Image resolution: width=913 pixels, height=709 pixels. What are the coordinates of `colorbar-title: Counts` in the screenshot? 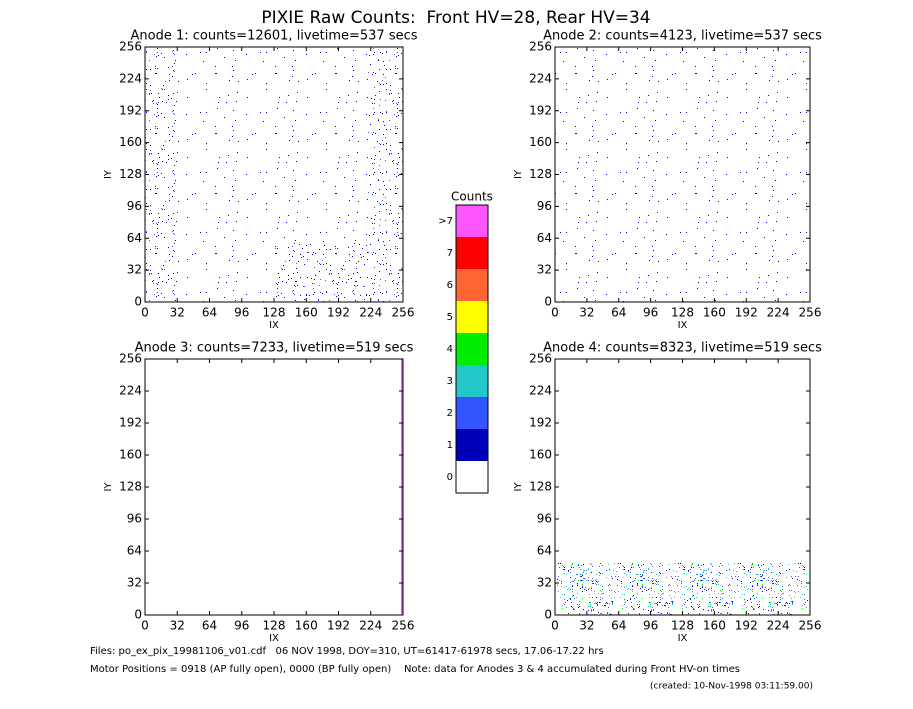 It's located at (472, 197).